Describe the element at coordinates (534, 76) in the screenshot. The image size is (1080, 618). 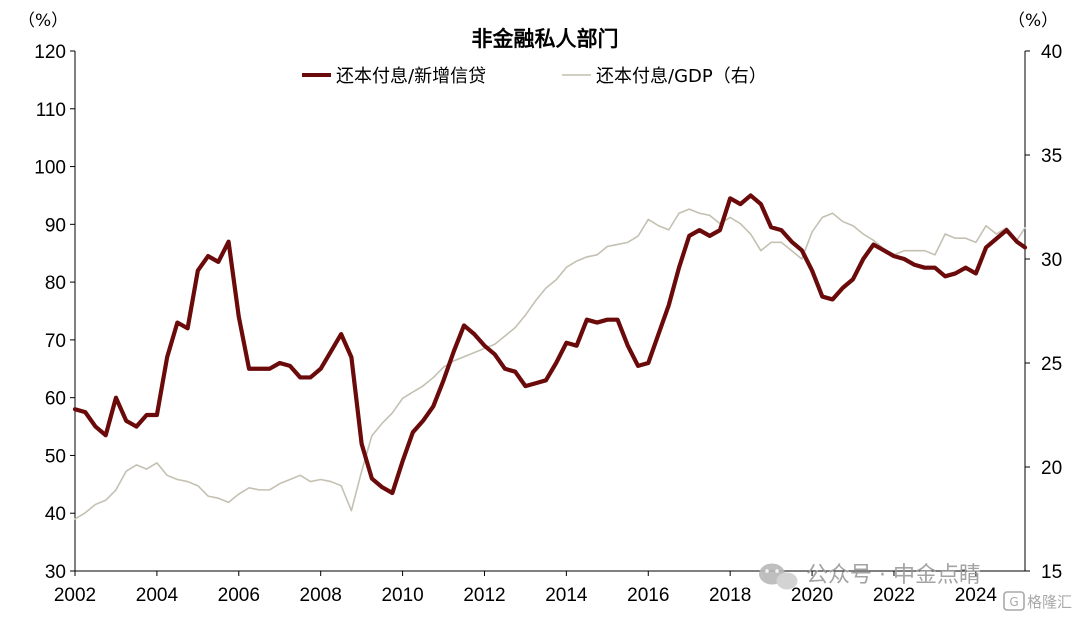
I see `legend: 还本付息/新增信贷 还本付息/GDP（右）` at that location.